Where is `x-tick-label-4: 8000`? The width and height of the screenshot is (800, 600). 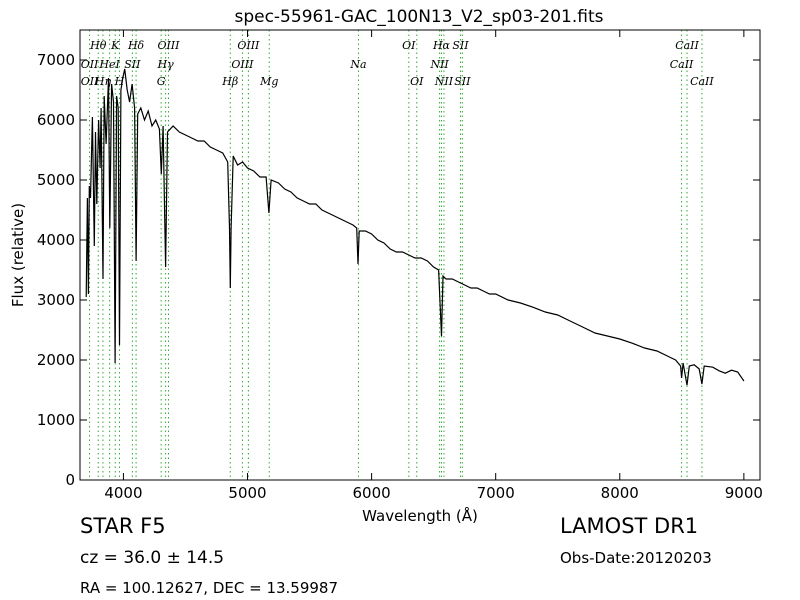
x-tick-label-4: 8000 is located at coordinates (620, 493).